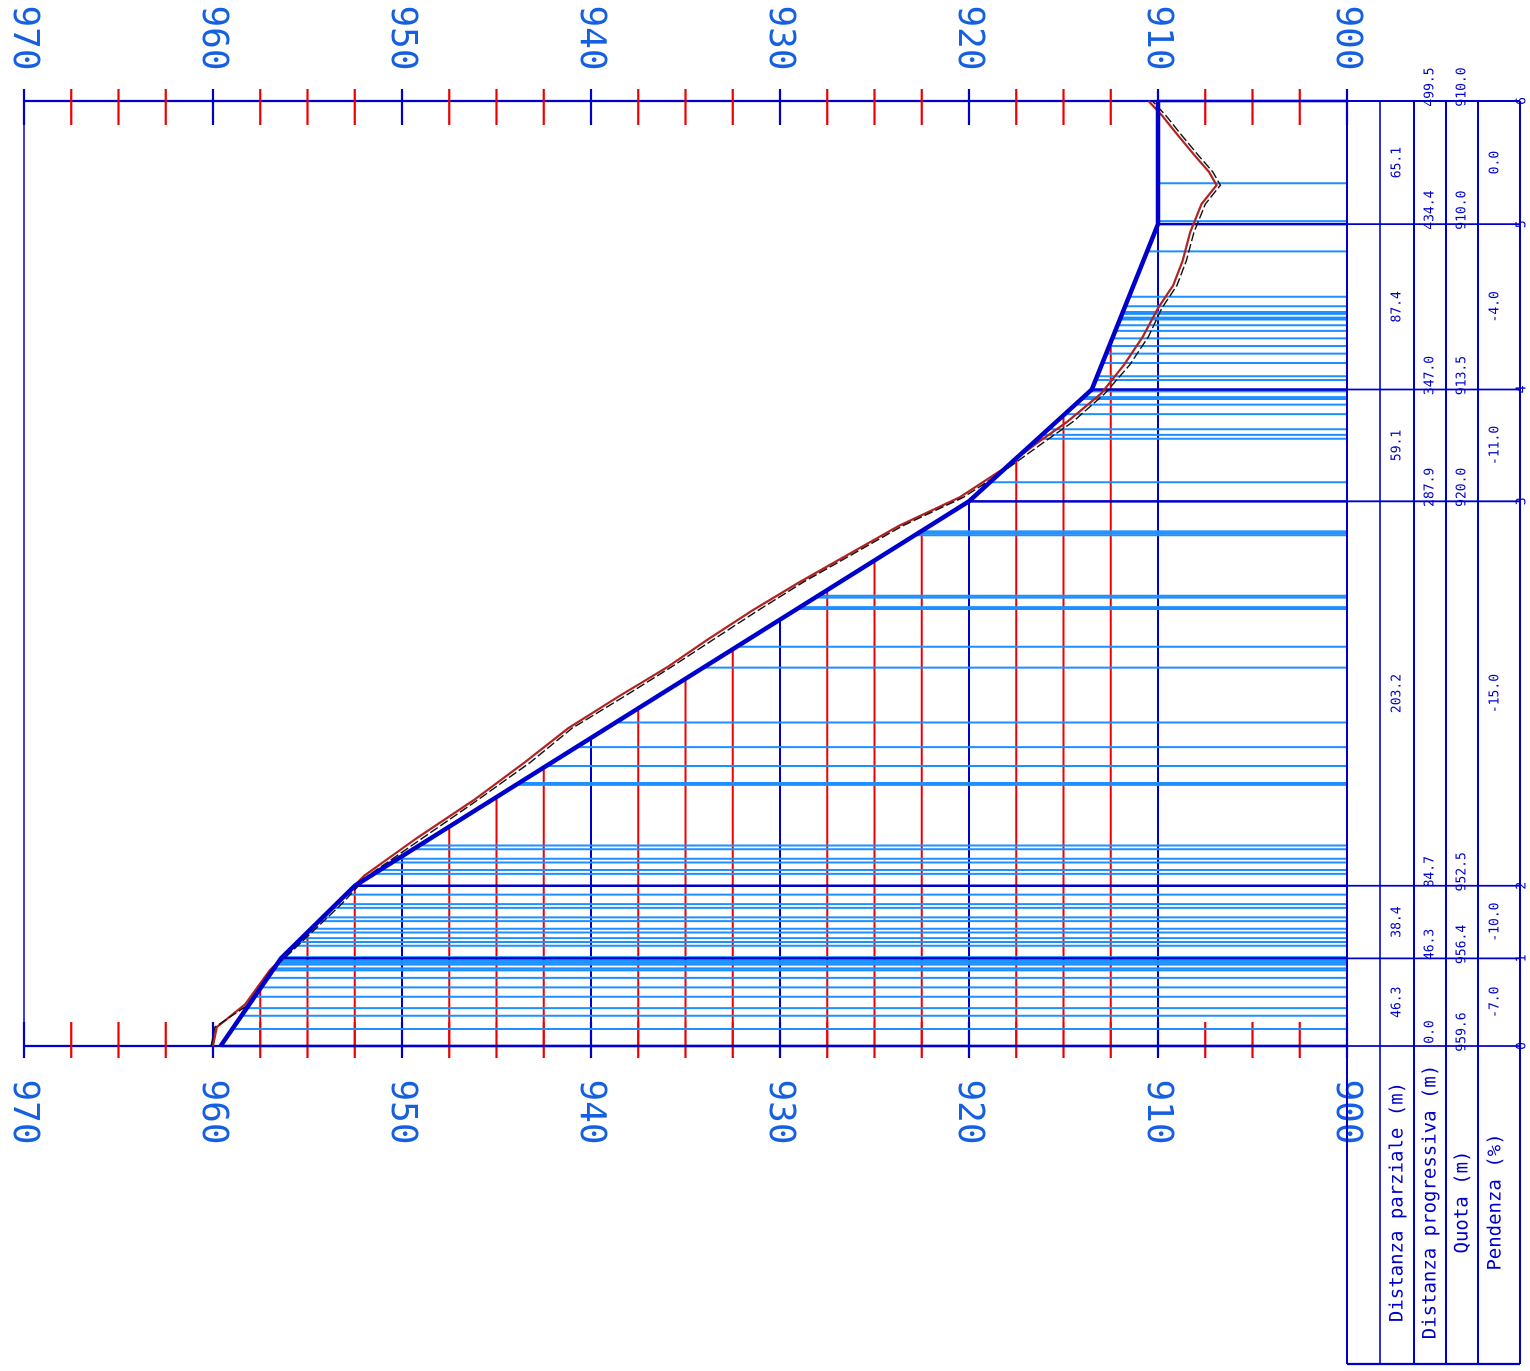 Image resolution: width=1530 pixels, height=1371 pixels. What do you see at coordinates (1495, 693) in the screenshot?
I see `segment-slope: -15.0` at bounding box center [1495, 693].